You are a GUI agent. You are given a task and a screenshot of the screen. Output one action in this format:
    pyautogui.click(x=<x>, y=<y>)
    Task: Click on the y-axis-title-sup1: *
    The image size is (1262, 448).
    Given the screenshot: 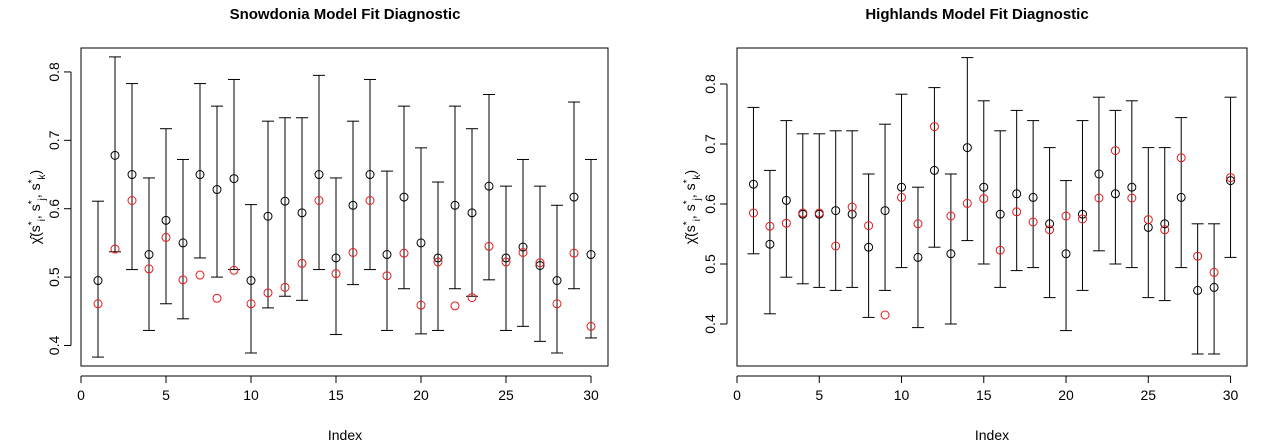 What is the action you would take?
    pyautogui.click(x=32, y=223)
    